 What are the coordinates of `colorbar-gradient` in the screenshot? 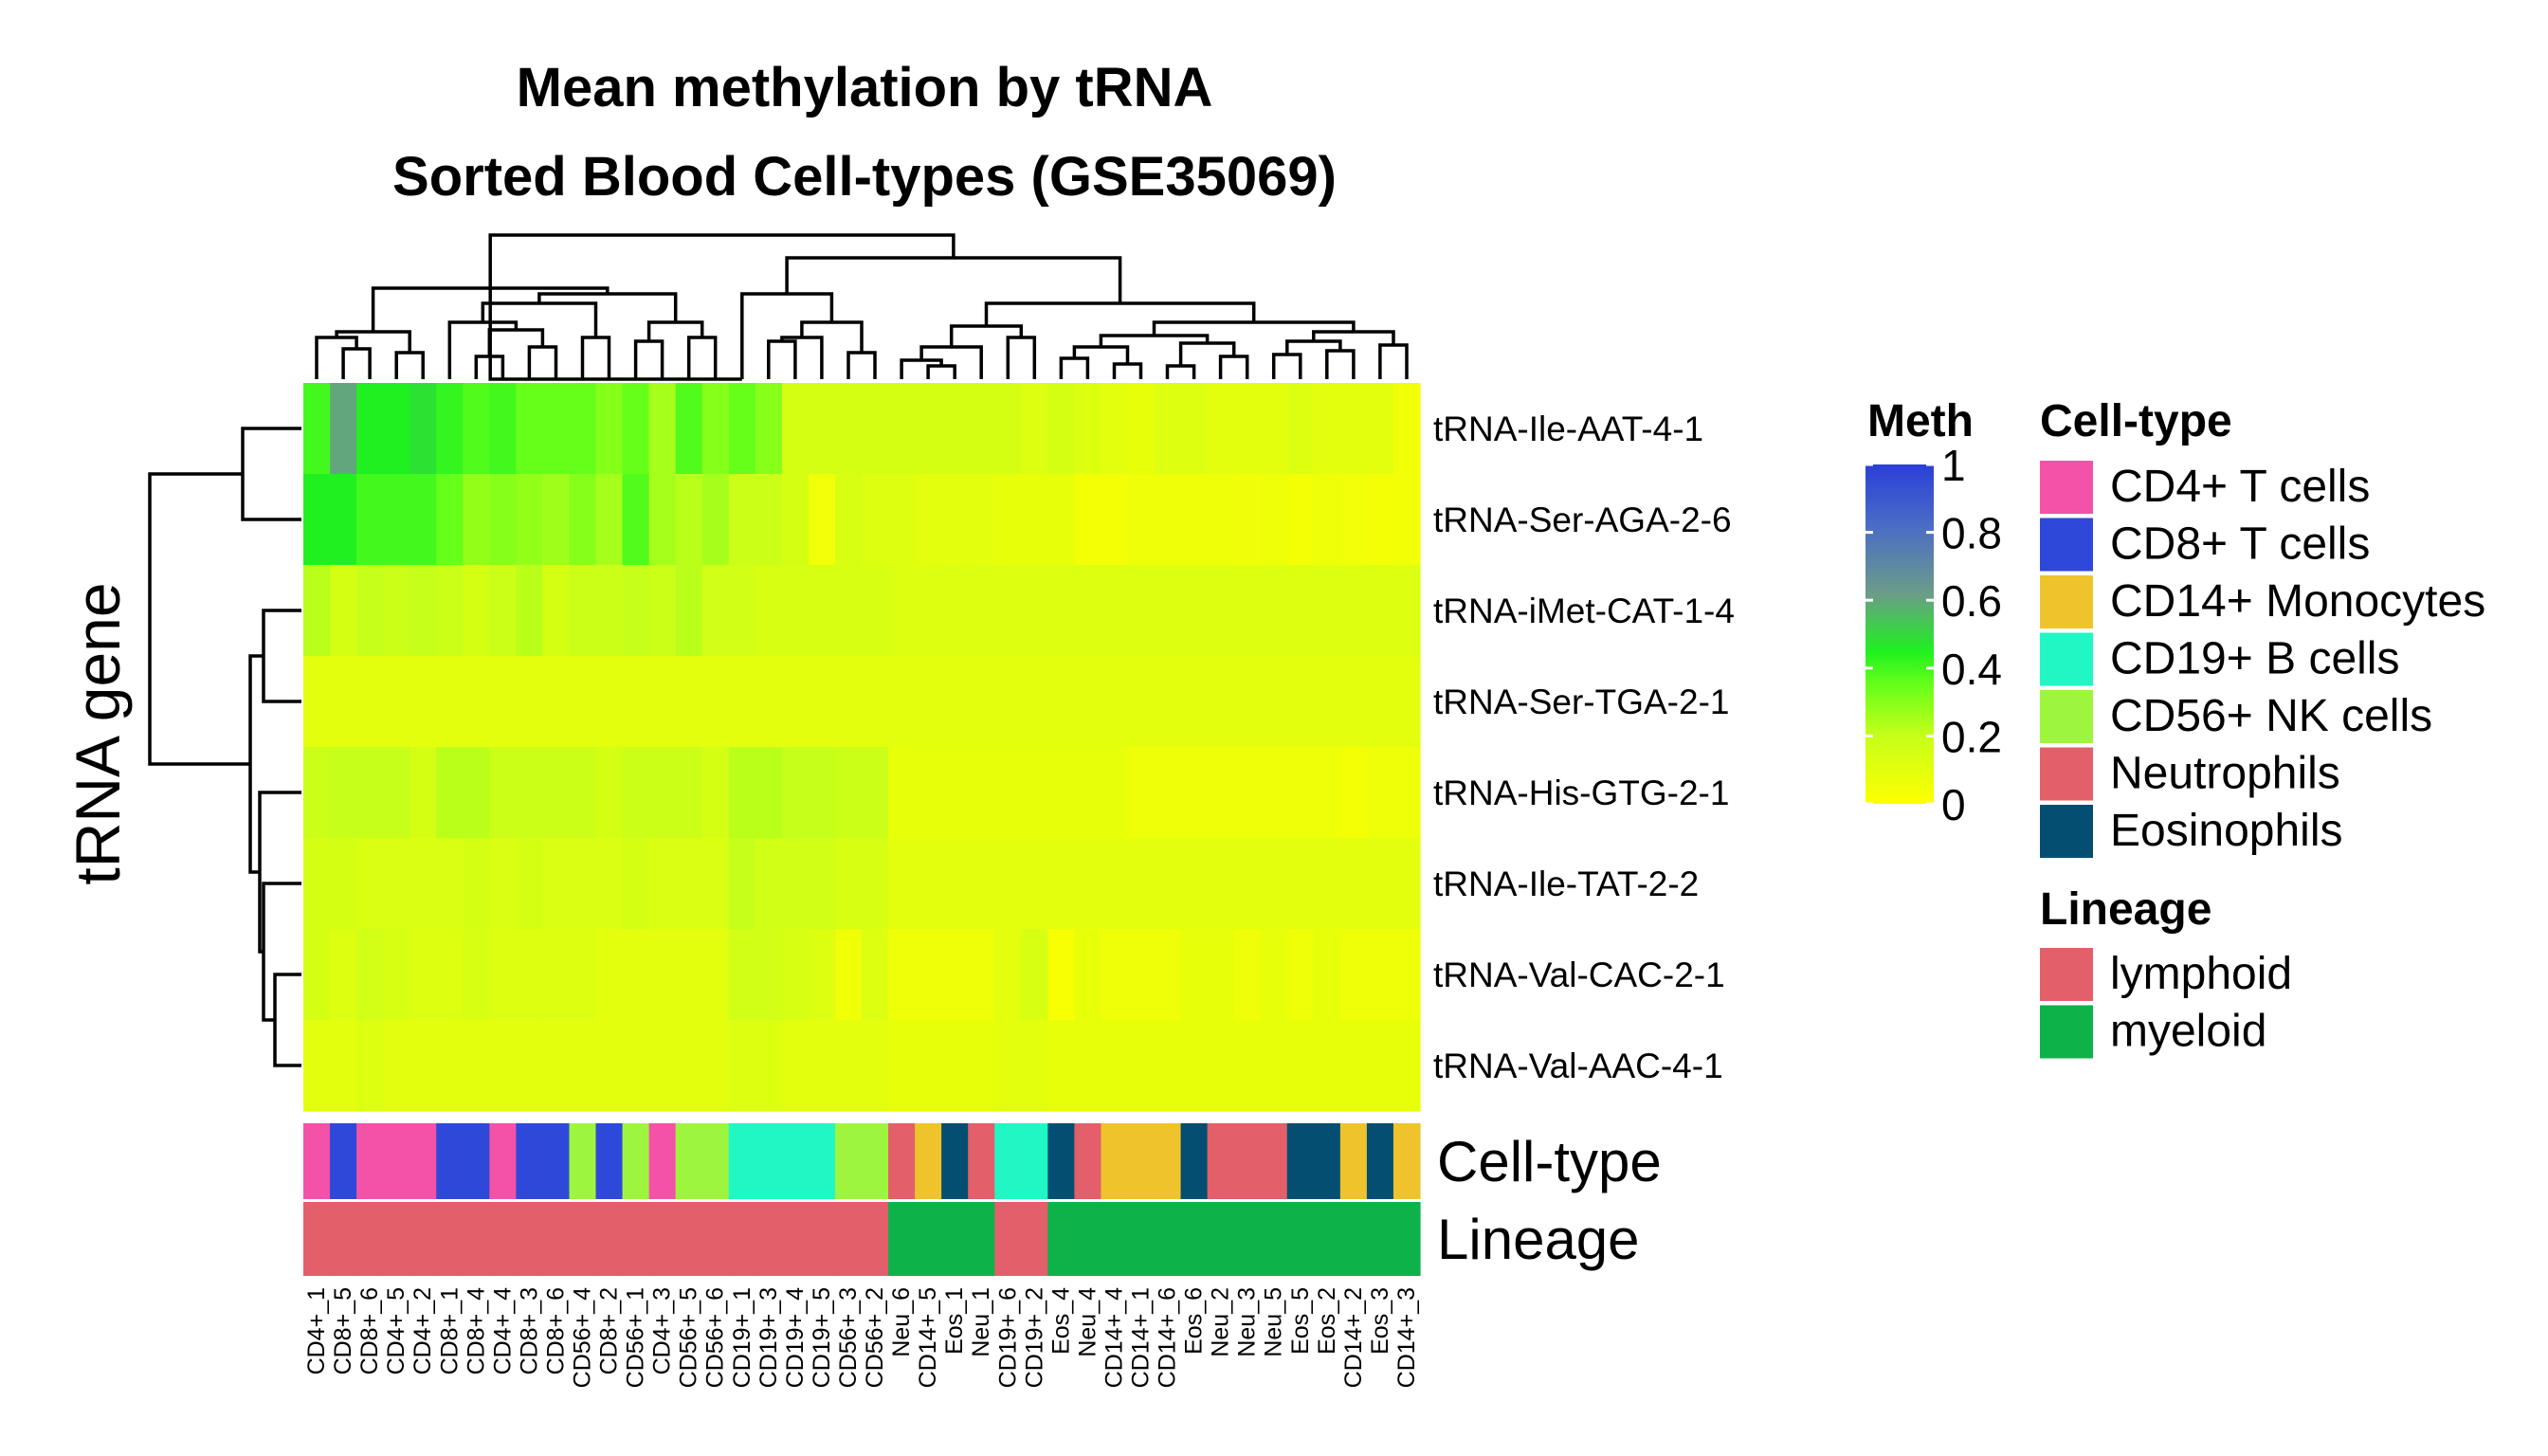 It's located at (1900, 634).